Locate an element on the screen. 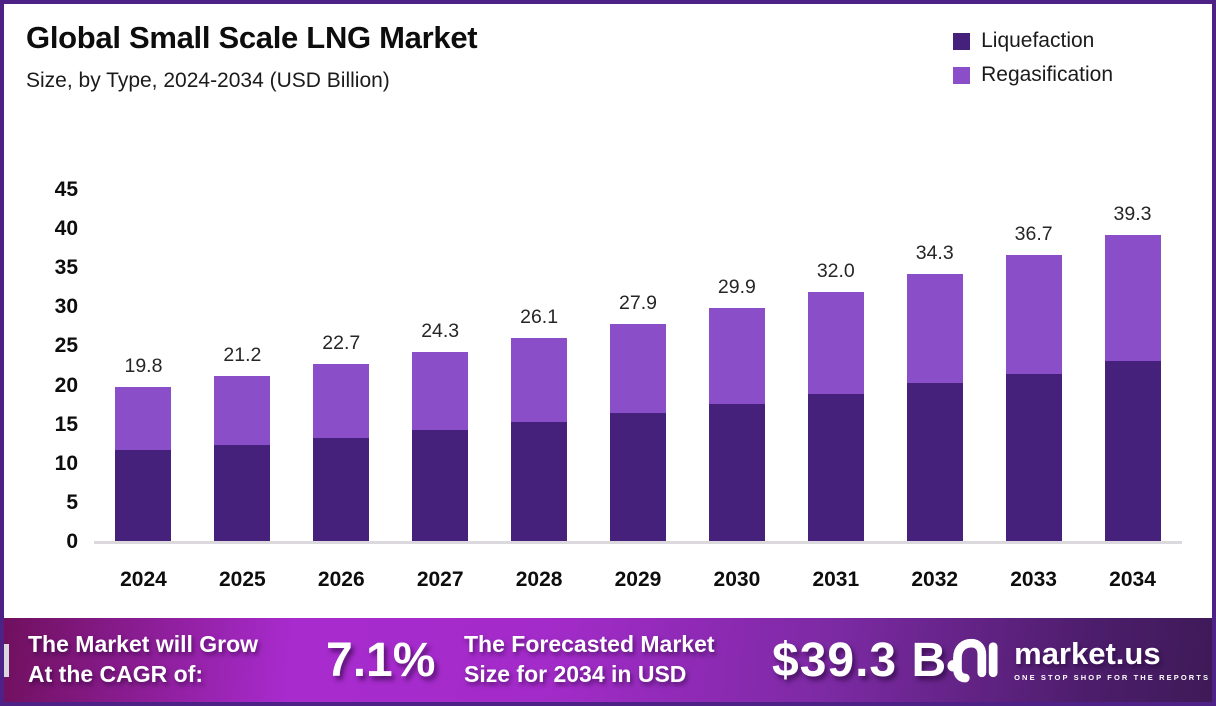 This screenshot has width=1216, height=706. bar-group: 26.1 2028 is located at coordinates (539, 390).